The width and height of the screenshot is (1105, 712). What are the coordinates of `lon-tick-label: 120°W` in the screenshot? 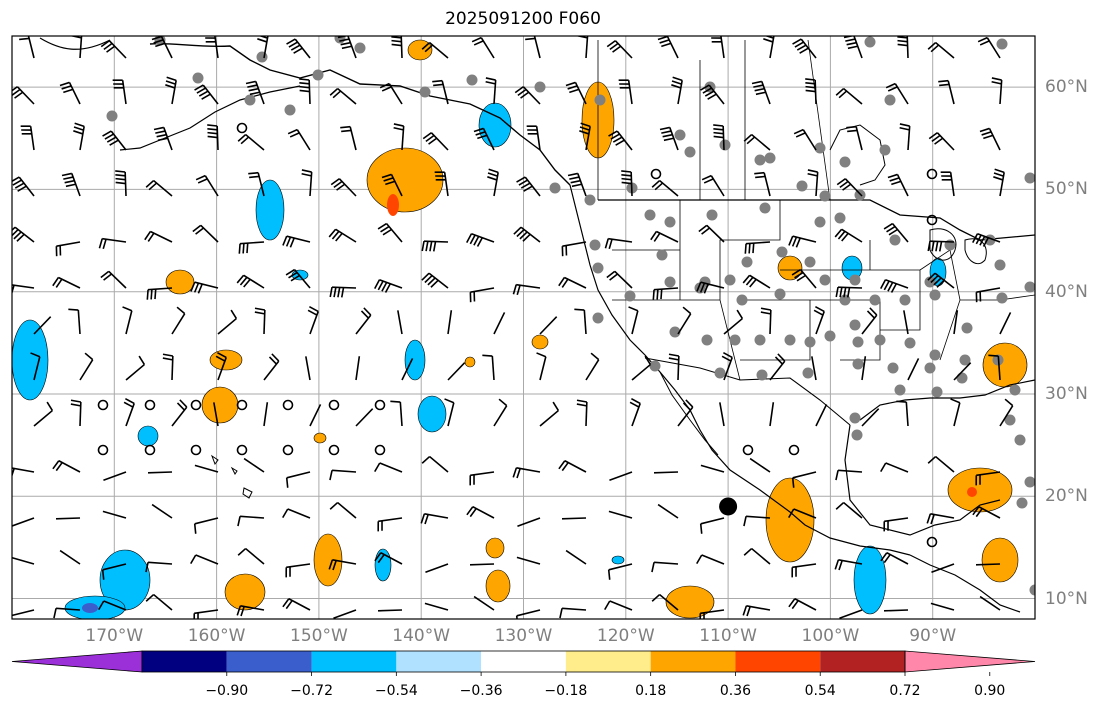 It's located at (625, 636).